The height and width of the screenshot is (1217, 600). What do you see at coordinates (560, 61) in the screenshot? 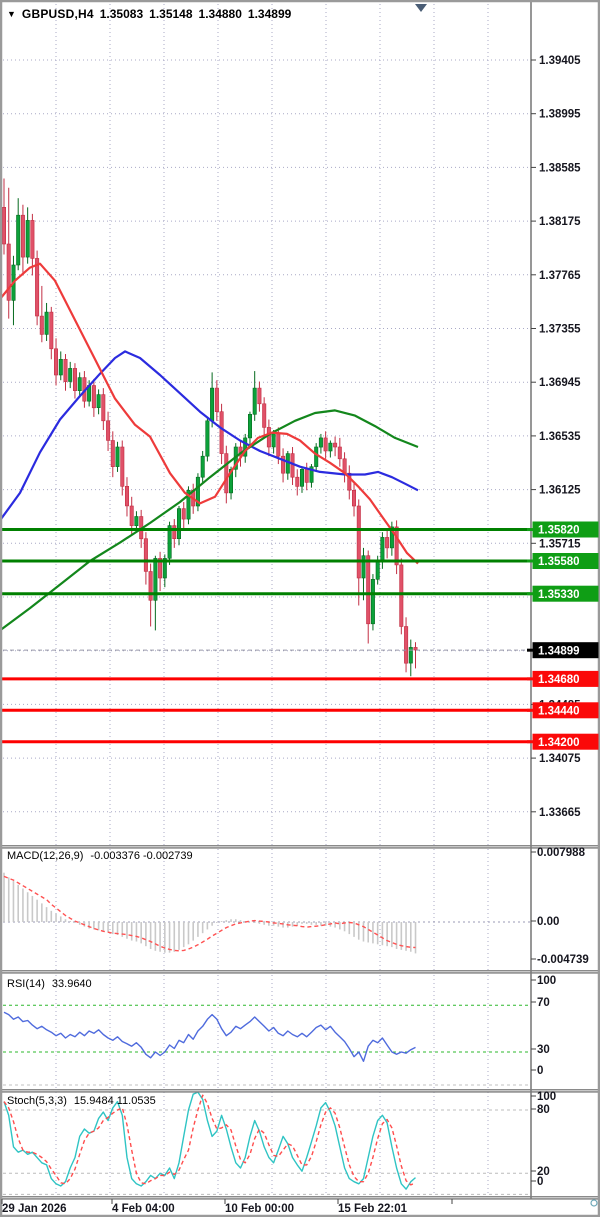
I see `price-axis-label: 1.39405` at bounding box center [560, 61].